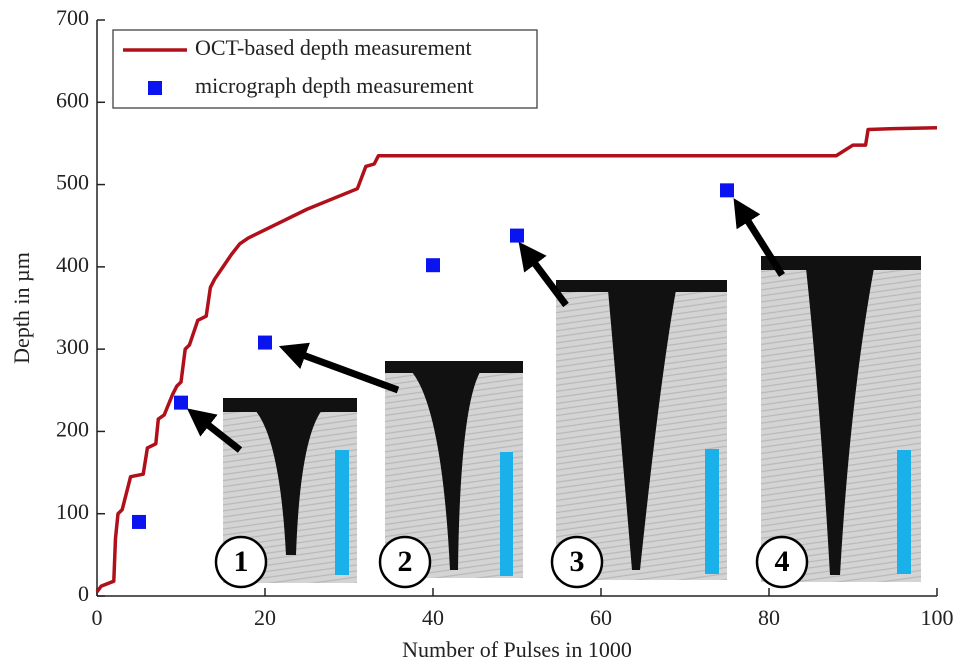 The image size is (969, 665). Describe the element at coordinates (97, 617) in the screenshot. I see `x-tick-label: 0` at that location.